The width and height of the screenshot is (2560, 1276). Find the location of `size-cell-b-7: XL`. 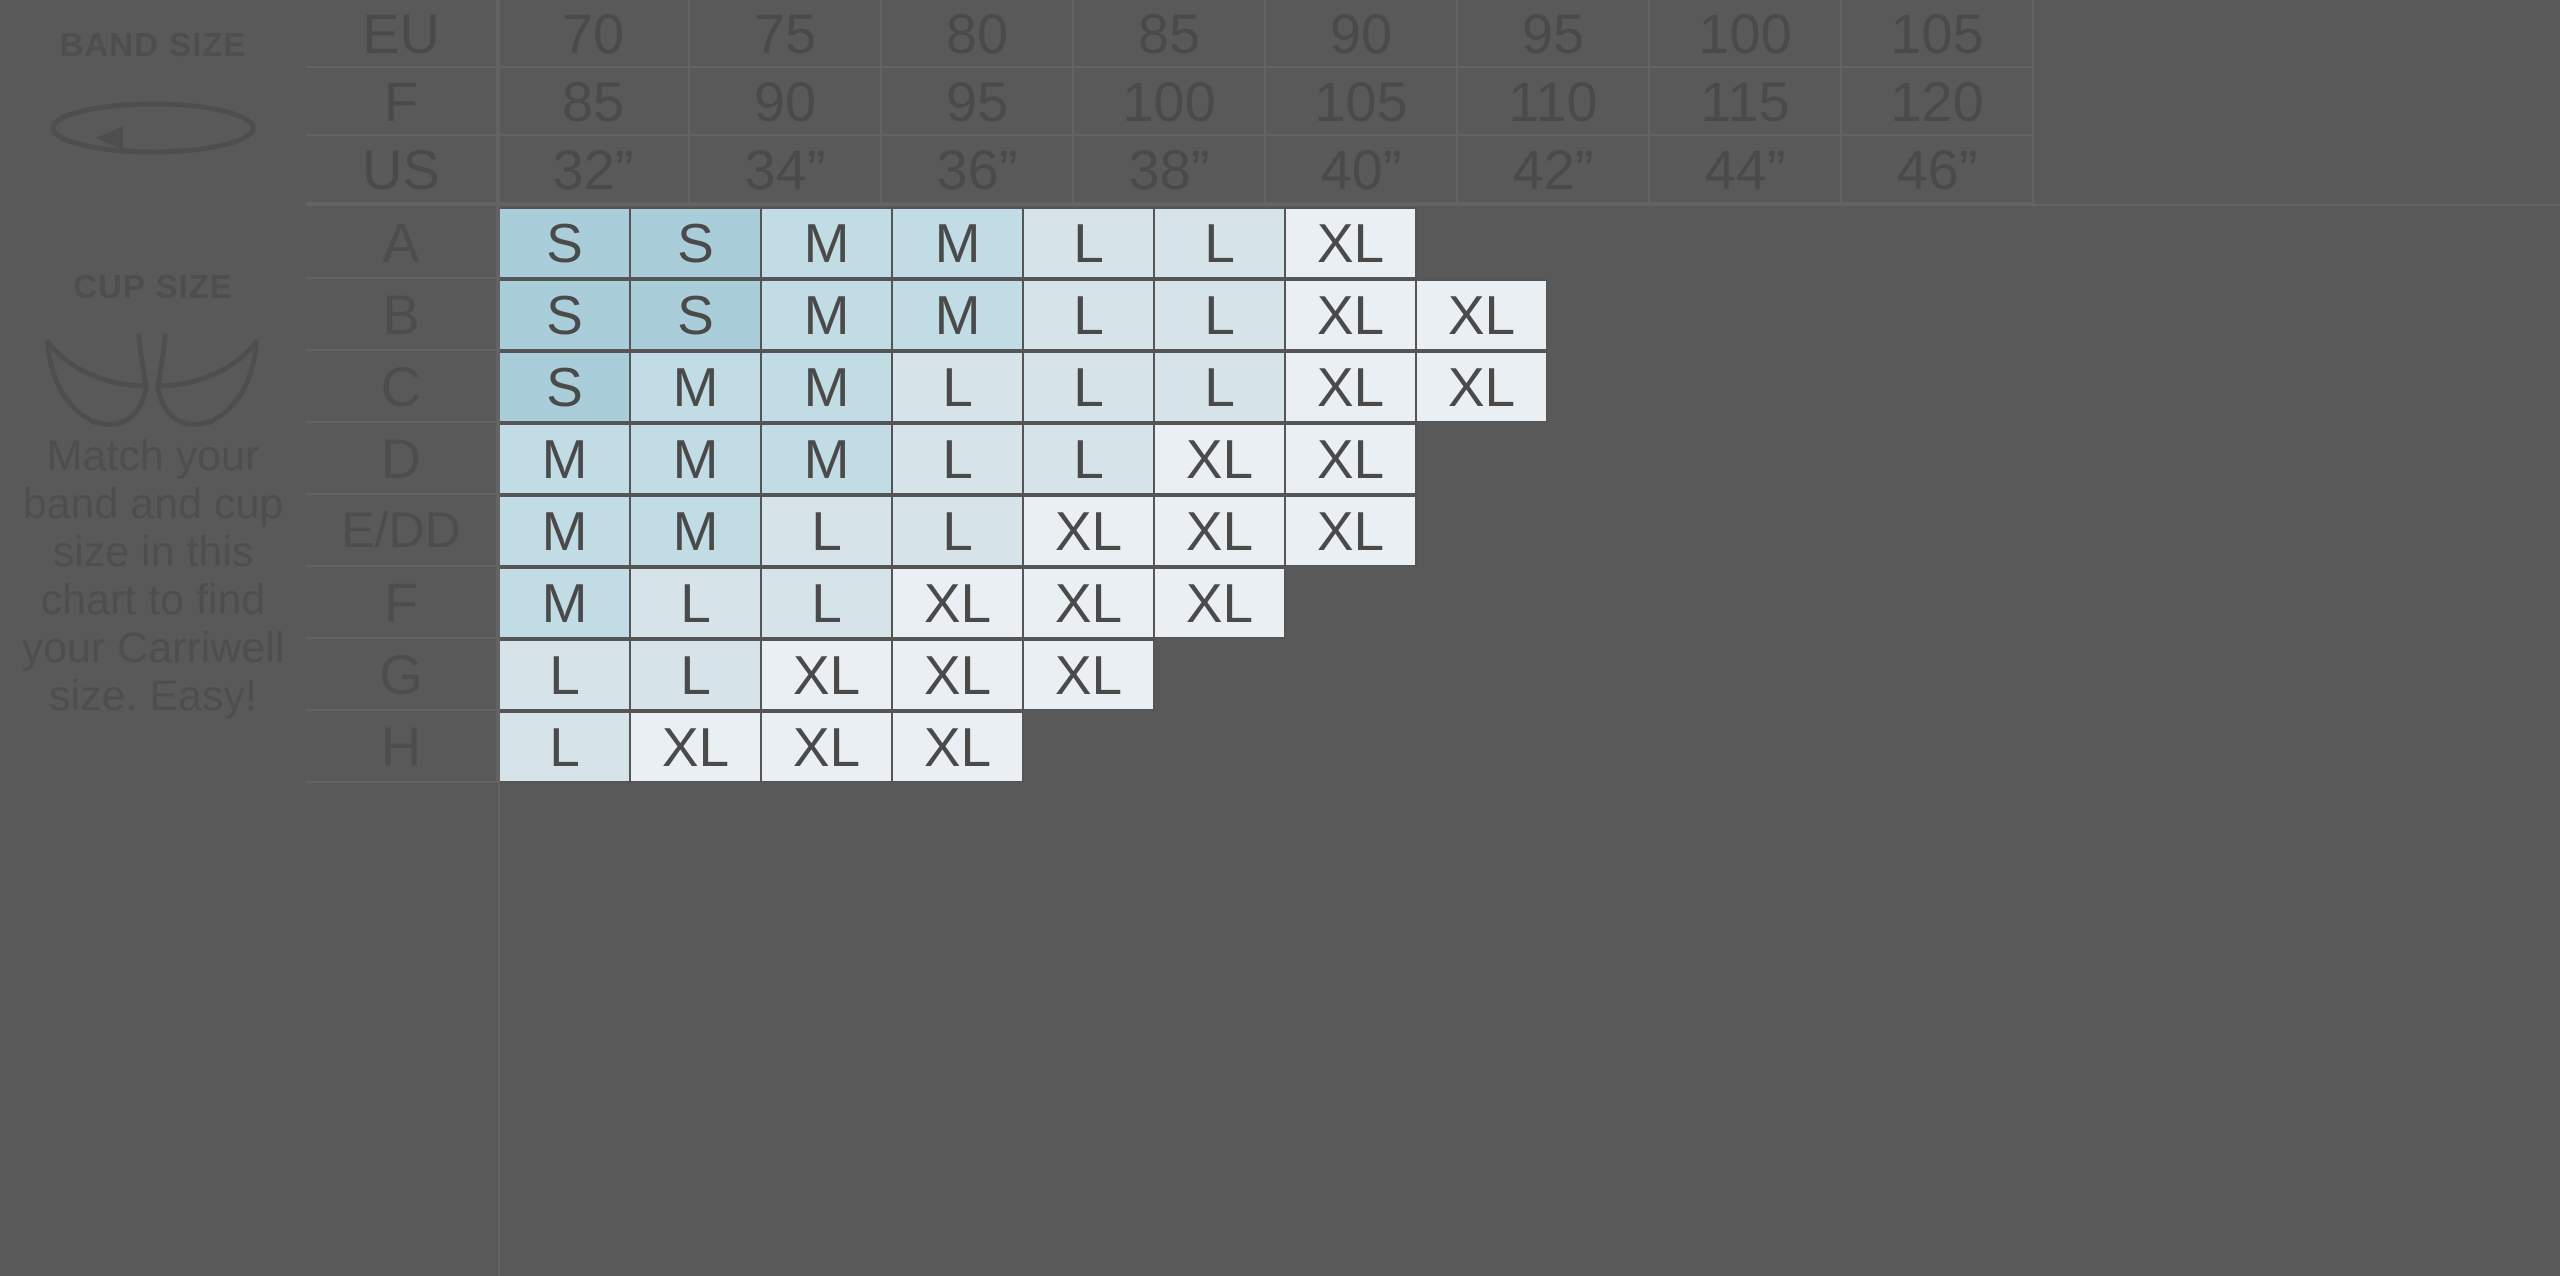

size-cell-b-7: XL is located at coordinates (1481, 315).